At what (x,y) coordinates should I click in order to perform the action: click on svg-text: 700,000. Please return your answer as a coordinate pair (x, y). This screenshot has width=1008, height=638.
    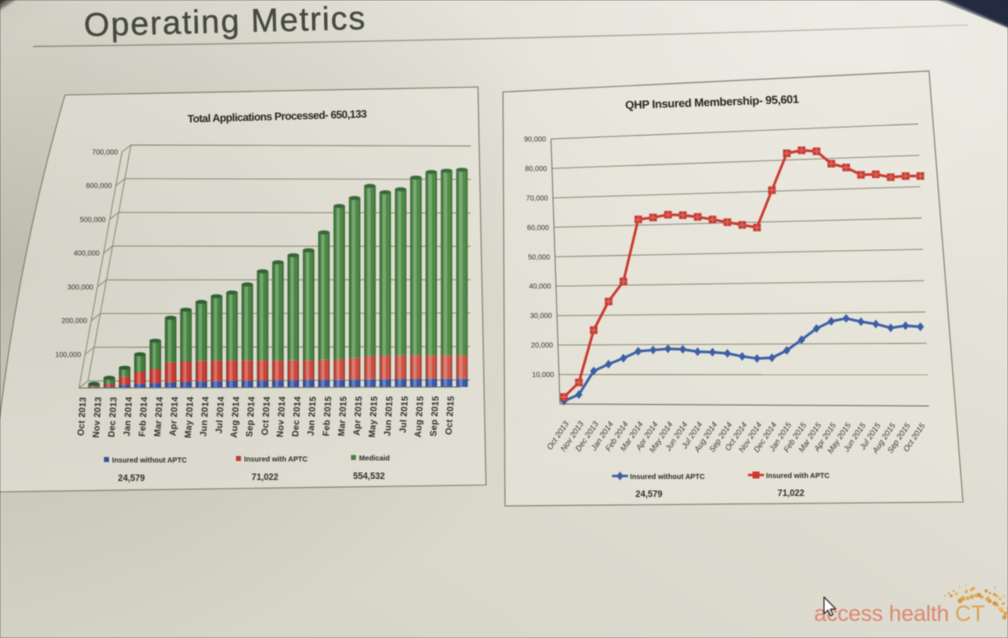
    Looking at the image, I should click on (105, 152).